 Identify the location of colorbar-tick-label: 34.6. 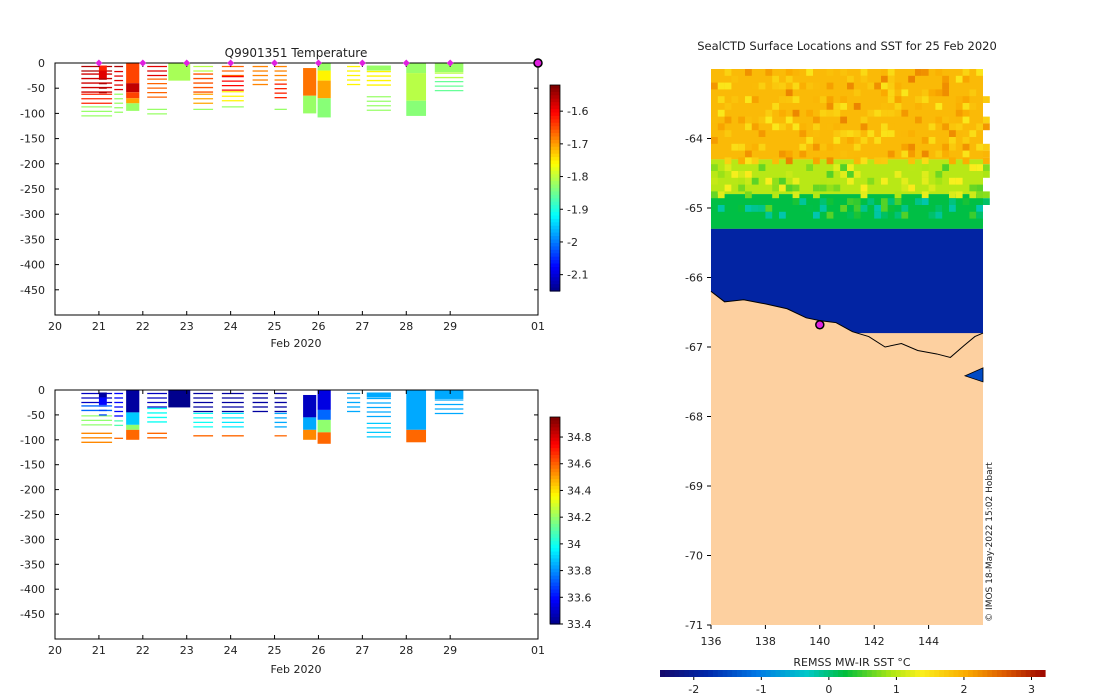
(579, 464).